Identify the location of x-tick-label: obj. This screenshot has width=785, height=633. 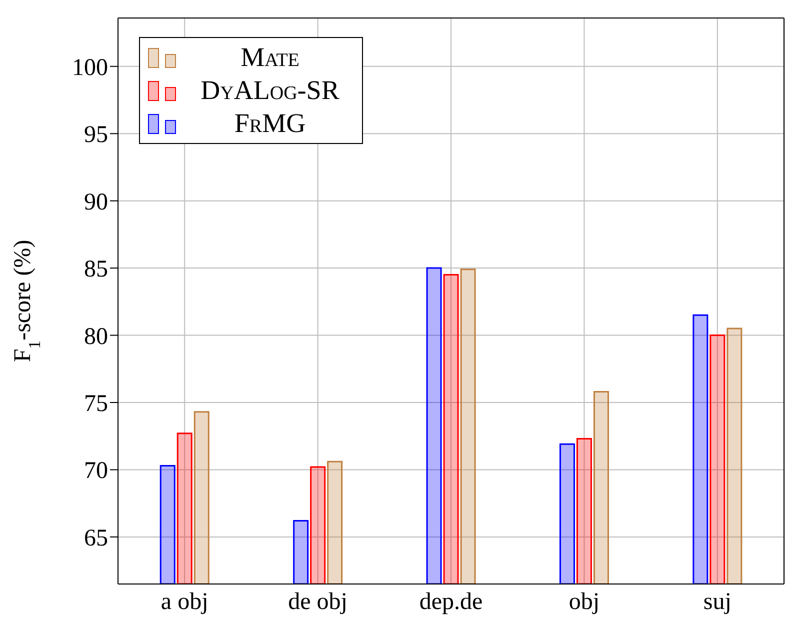
(584, 602).